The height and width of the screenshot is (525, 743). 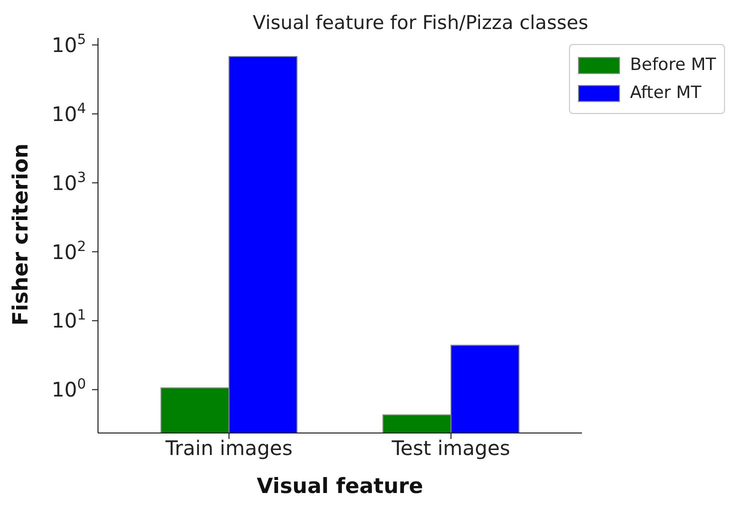 I want to click on y-axis-title: Fisher criterion, so click(x=20, y=234).